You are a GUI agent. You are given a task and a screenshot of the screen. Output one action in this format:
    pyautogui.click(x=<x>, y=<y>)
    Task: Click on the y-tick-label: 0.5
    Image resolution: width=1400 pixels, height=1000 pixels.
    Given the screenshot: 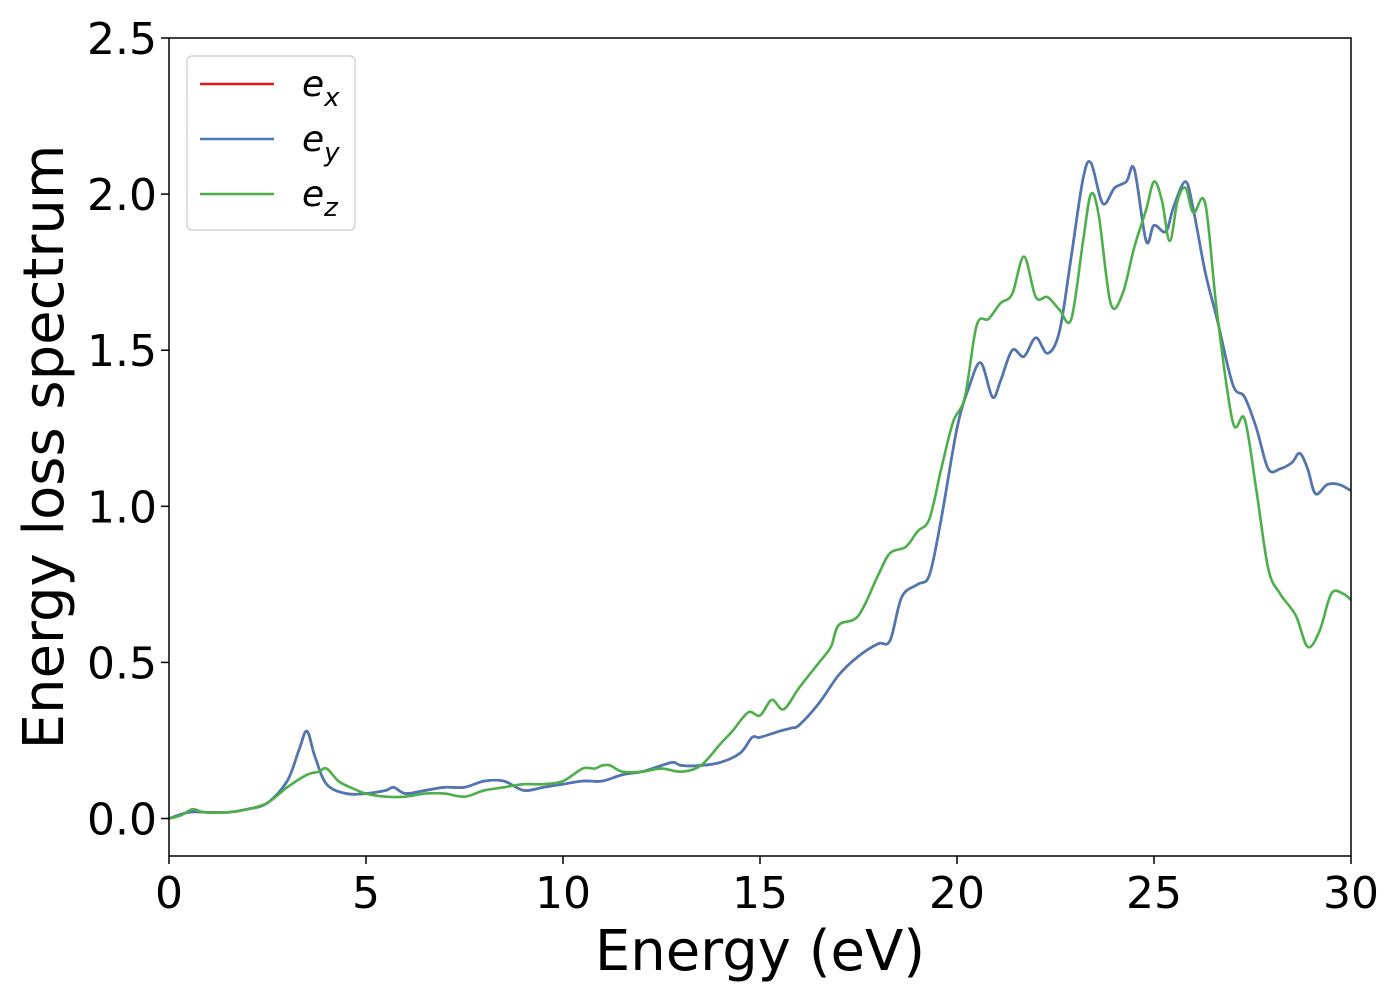 What is the action you would take?
    pyautogui.click(x=122, y=663)
    